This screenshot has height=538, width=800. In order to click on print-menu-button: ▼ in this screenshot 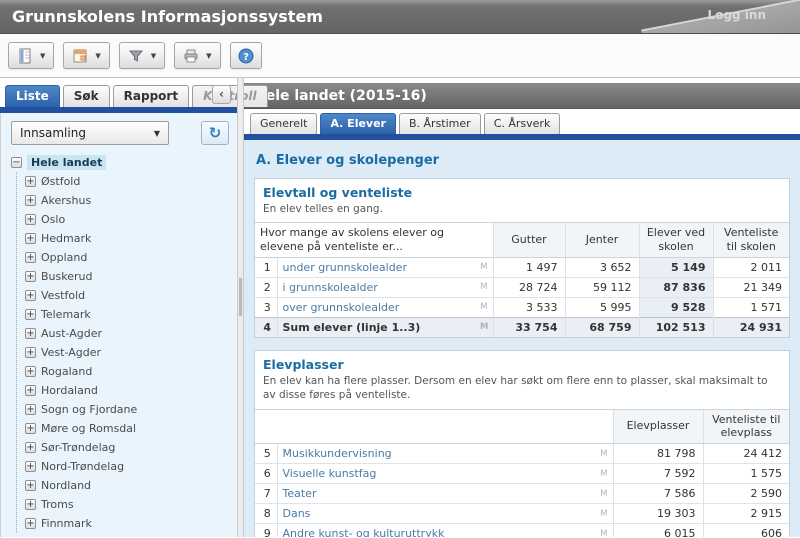, I will do `click(197, 55)`.